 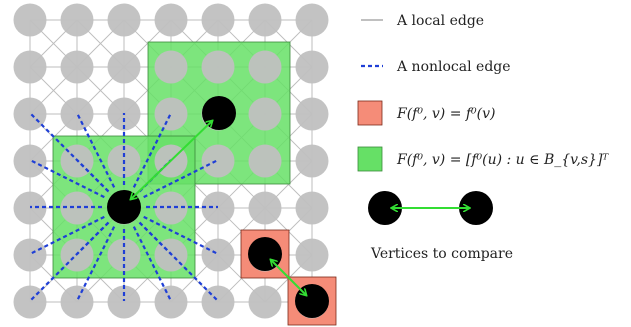 What do you see at coordinates (441, 254) in the screenshot?
I see `legend-compare-caption: Vertices to compare` at bounding box center [441, 254].